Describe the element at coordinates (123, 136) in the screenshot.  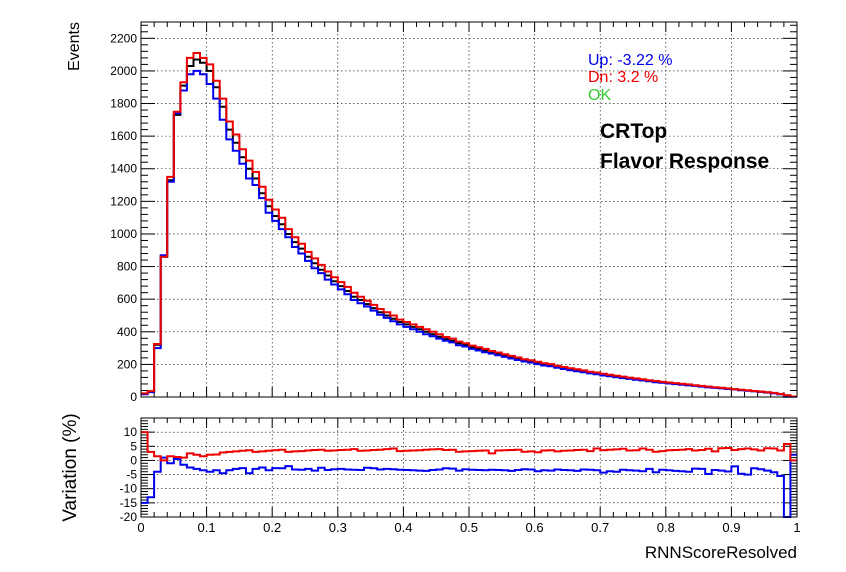
I see `main-y-tick-label: 1600` at that location.